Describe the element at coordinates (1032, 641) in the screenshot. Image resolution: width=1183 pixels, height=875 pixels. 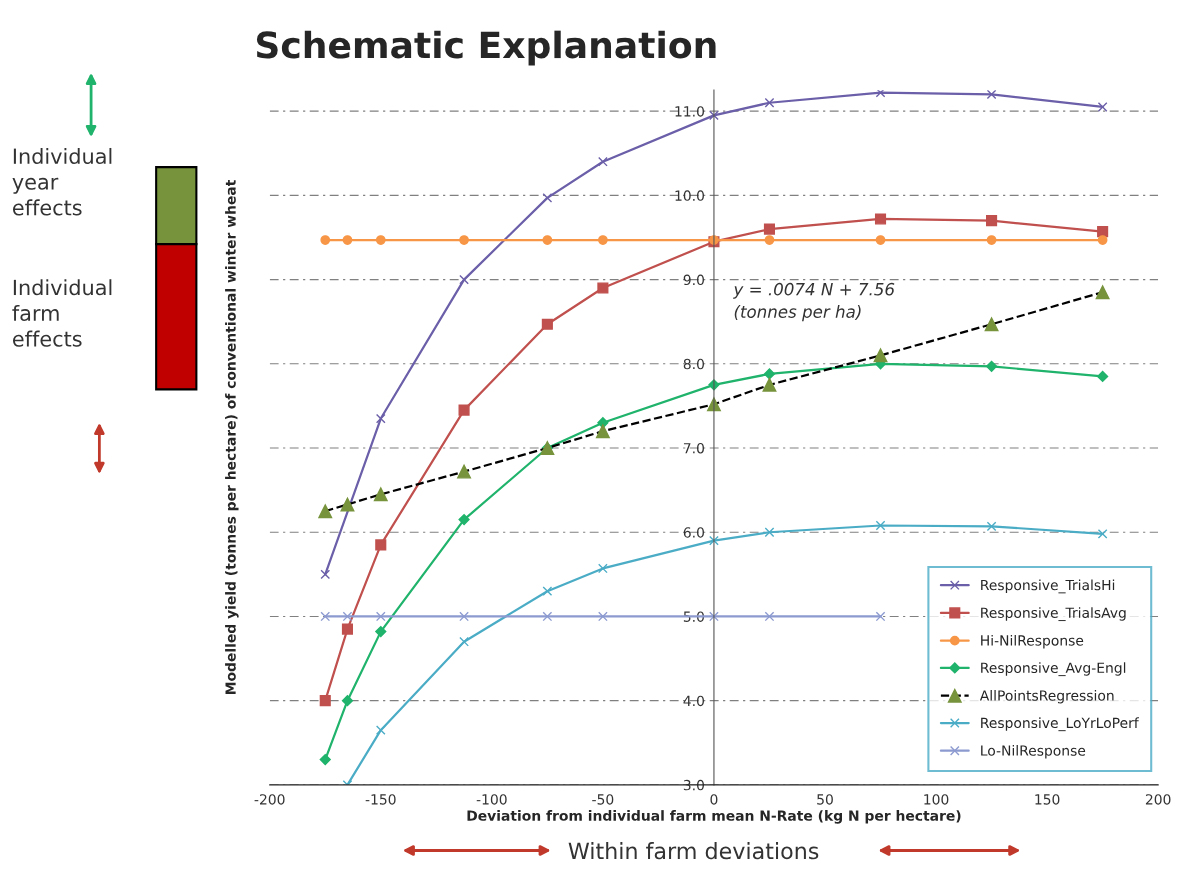
I see `legend-label: Hi-NilResponse` at that location.